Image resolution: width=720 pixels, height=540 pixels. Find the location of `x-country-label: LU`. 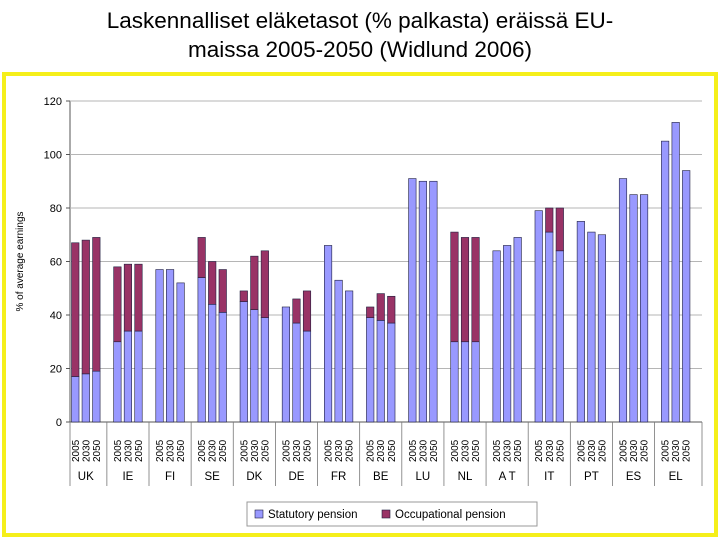

x-country-label: LU is located at coordinates (423, 477).